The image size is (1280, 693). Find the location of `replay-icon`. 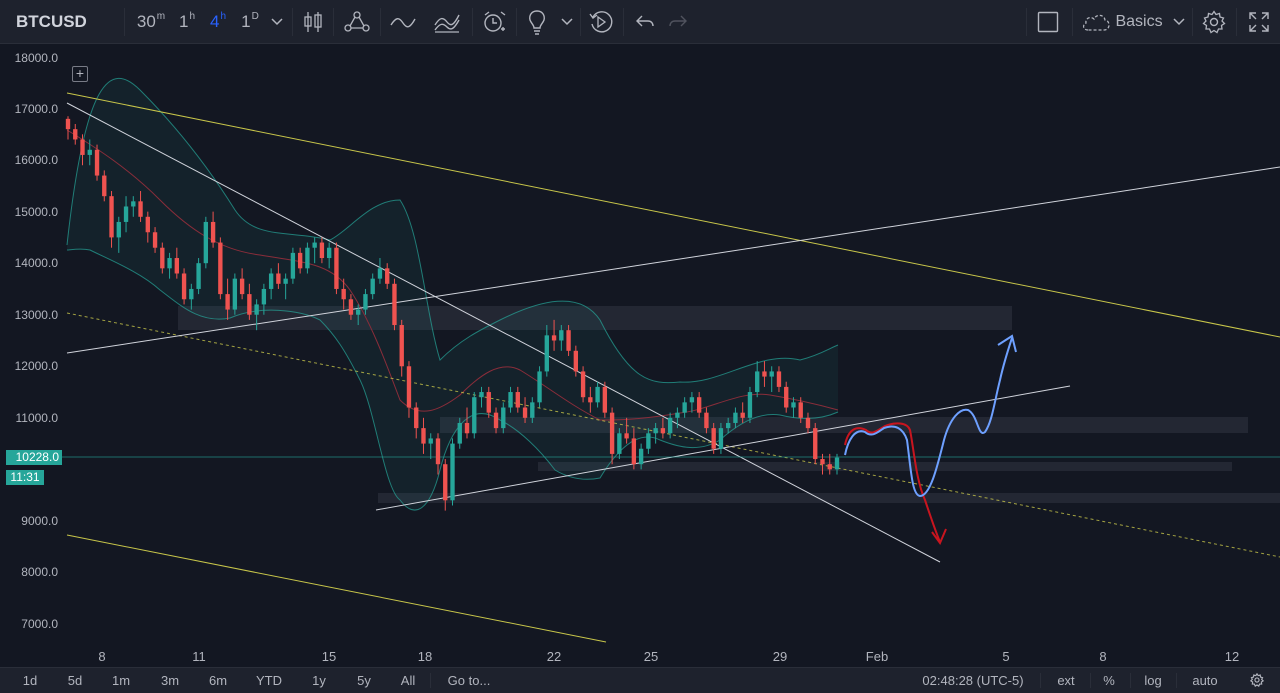

replay-icon is located at coordinates (601, 22).